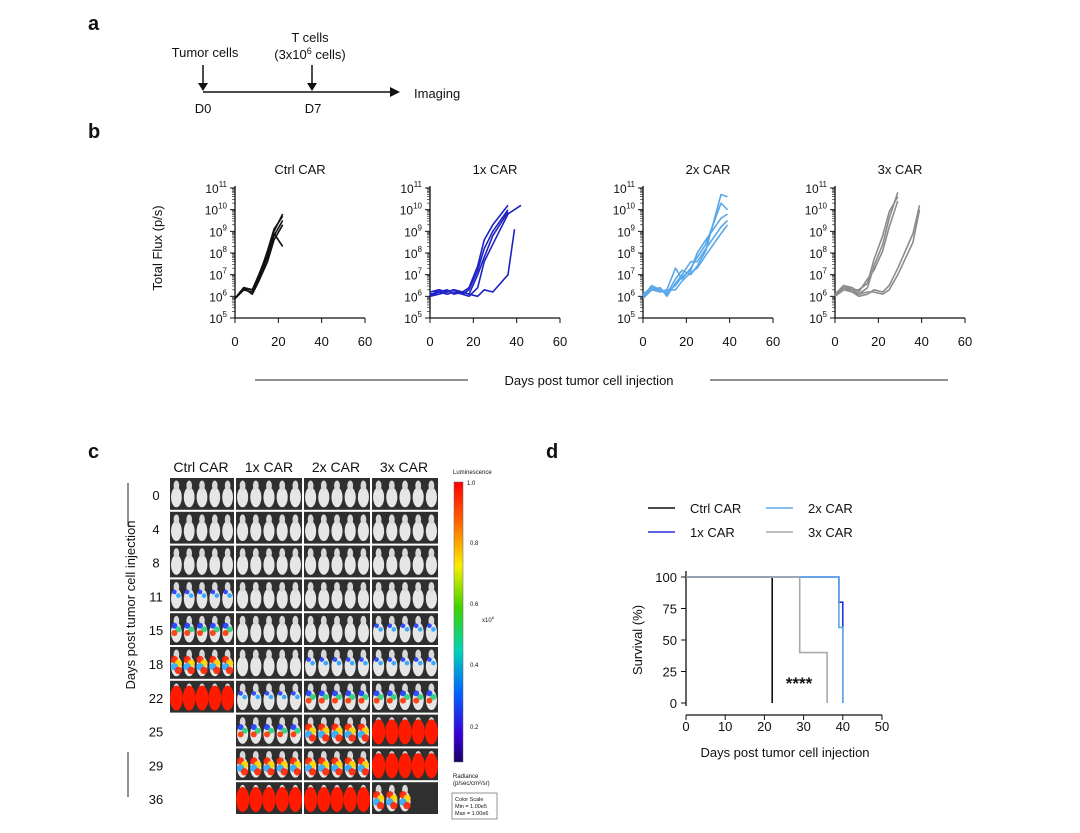 The height and width of the screenshot is (833, 1080). I want to click on x-tick-label: 10, so click(725, 726).